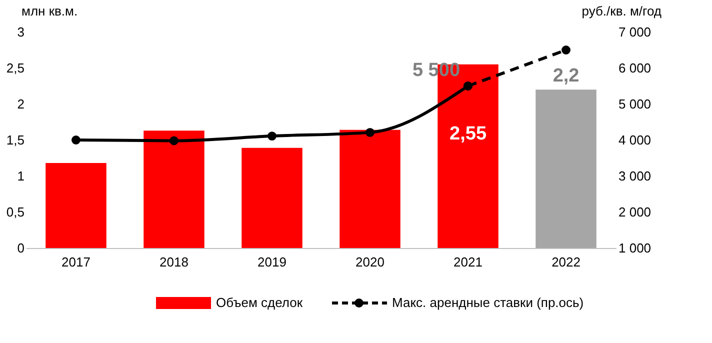  What do you see at coordinates (370, 262) in the screenshot?
I see `x-tick-label: 2020` at bounding box center [370, 262].